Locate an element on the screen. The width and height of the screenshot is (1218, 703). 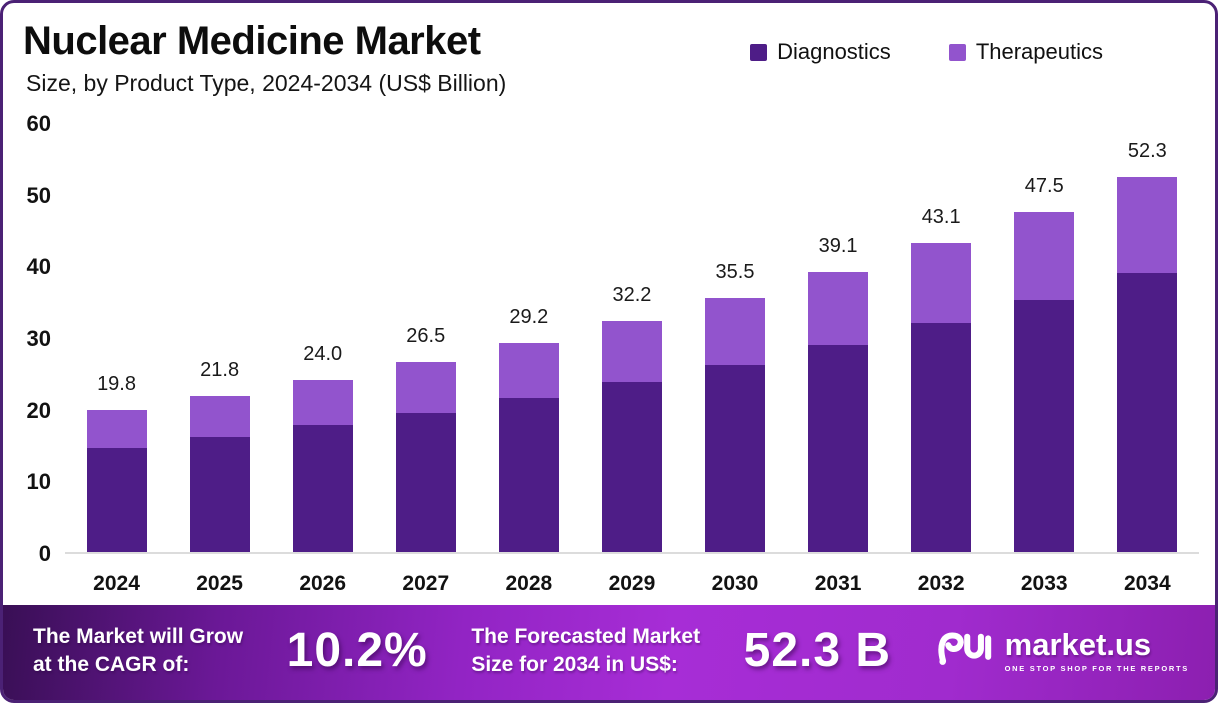
bar-stack-2026 is located at coordinates (322, 466).